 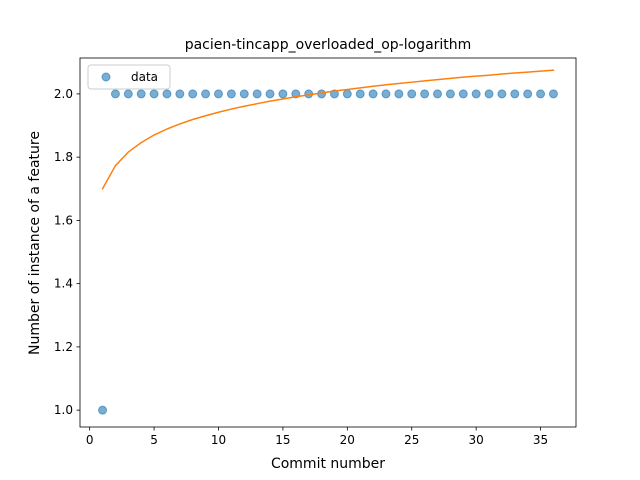 I want to click on legend-marker, so click(x=106, y=77).